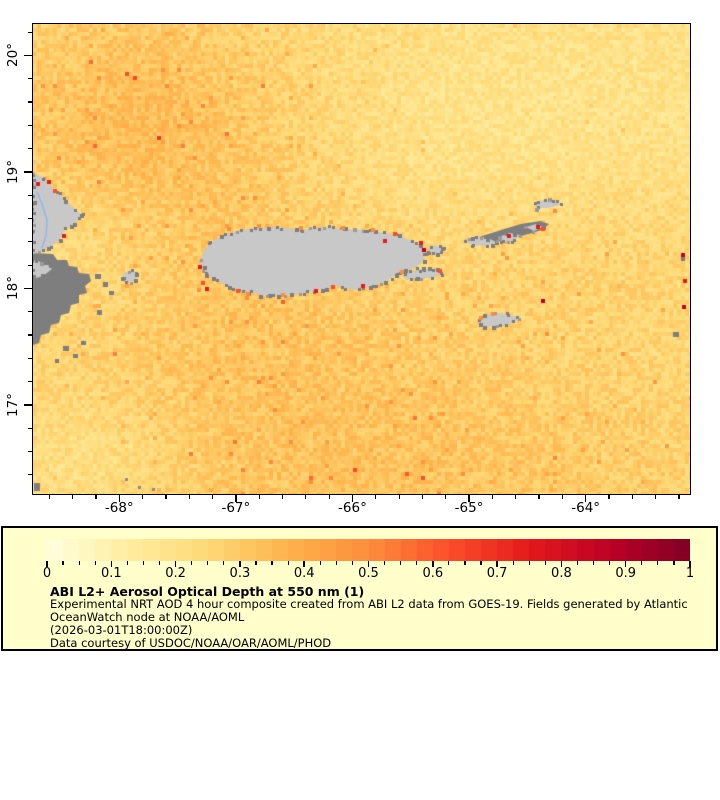 This screenshot has height=800, width=720. What do you see at coordinates (47, 573) in the screenshot?
I see `colorbar-tick-label: 0` at bounding box center [47, 573].